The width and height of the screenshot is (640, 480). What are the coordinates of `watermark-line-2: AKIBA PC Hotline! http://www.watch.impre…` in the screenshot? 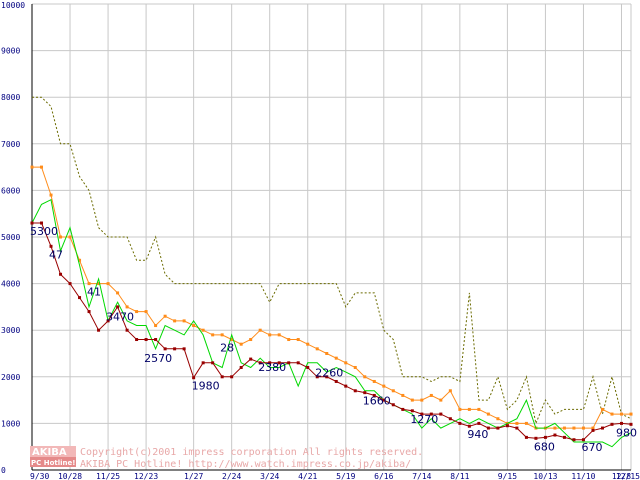 It's located at (245, 464).